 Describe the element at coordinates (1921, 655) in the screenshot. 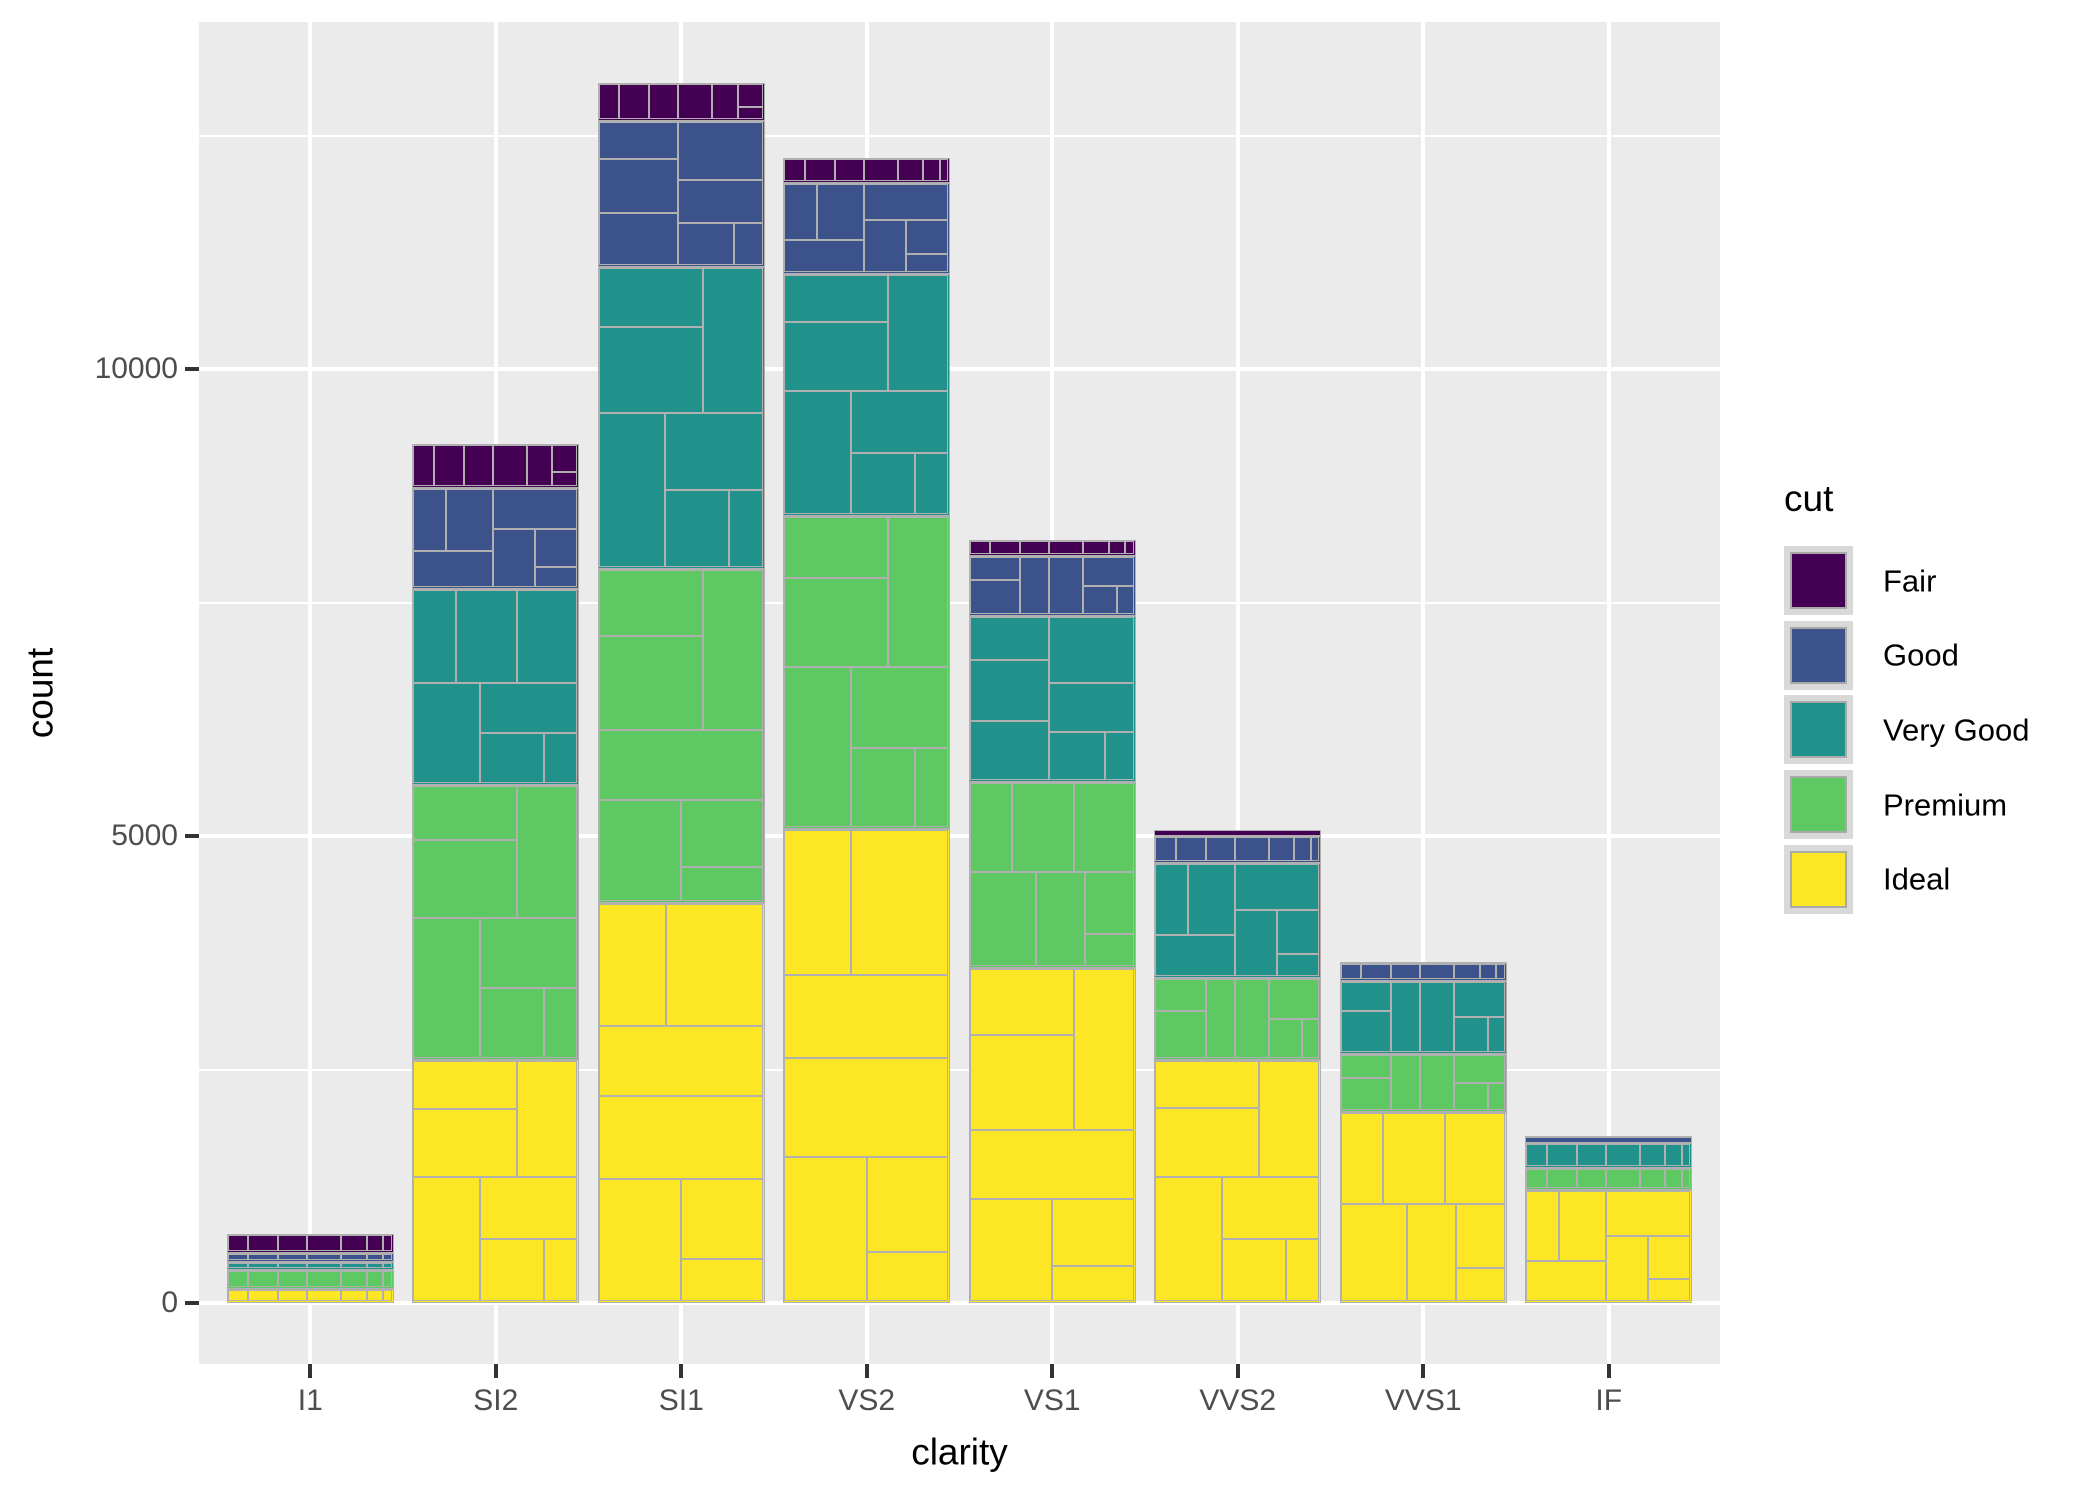

I see `legend-label: Good` at that location.